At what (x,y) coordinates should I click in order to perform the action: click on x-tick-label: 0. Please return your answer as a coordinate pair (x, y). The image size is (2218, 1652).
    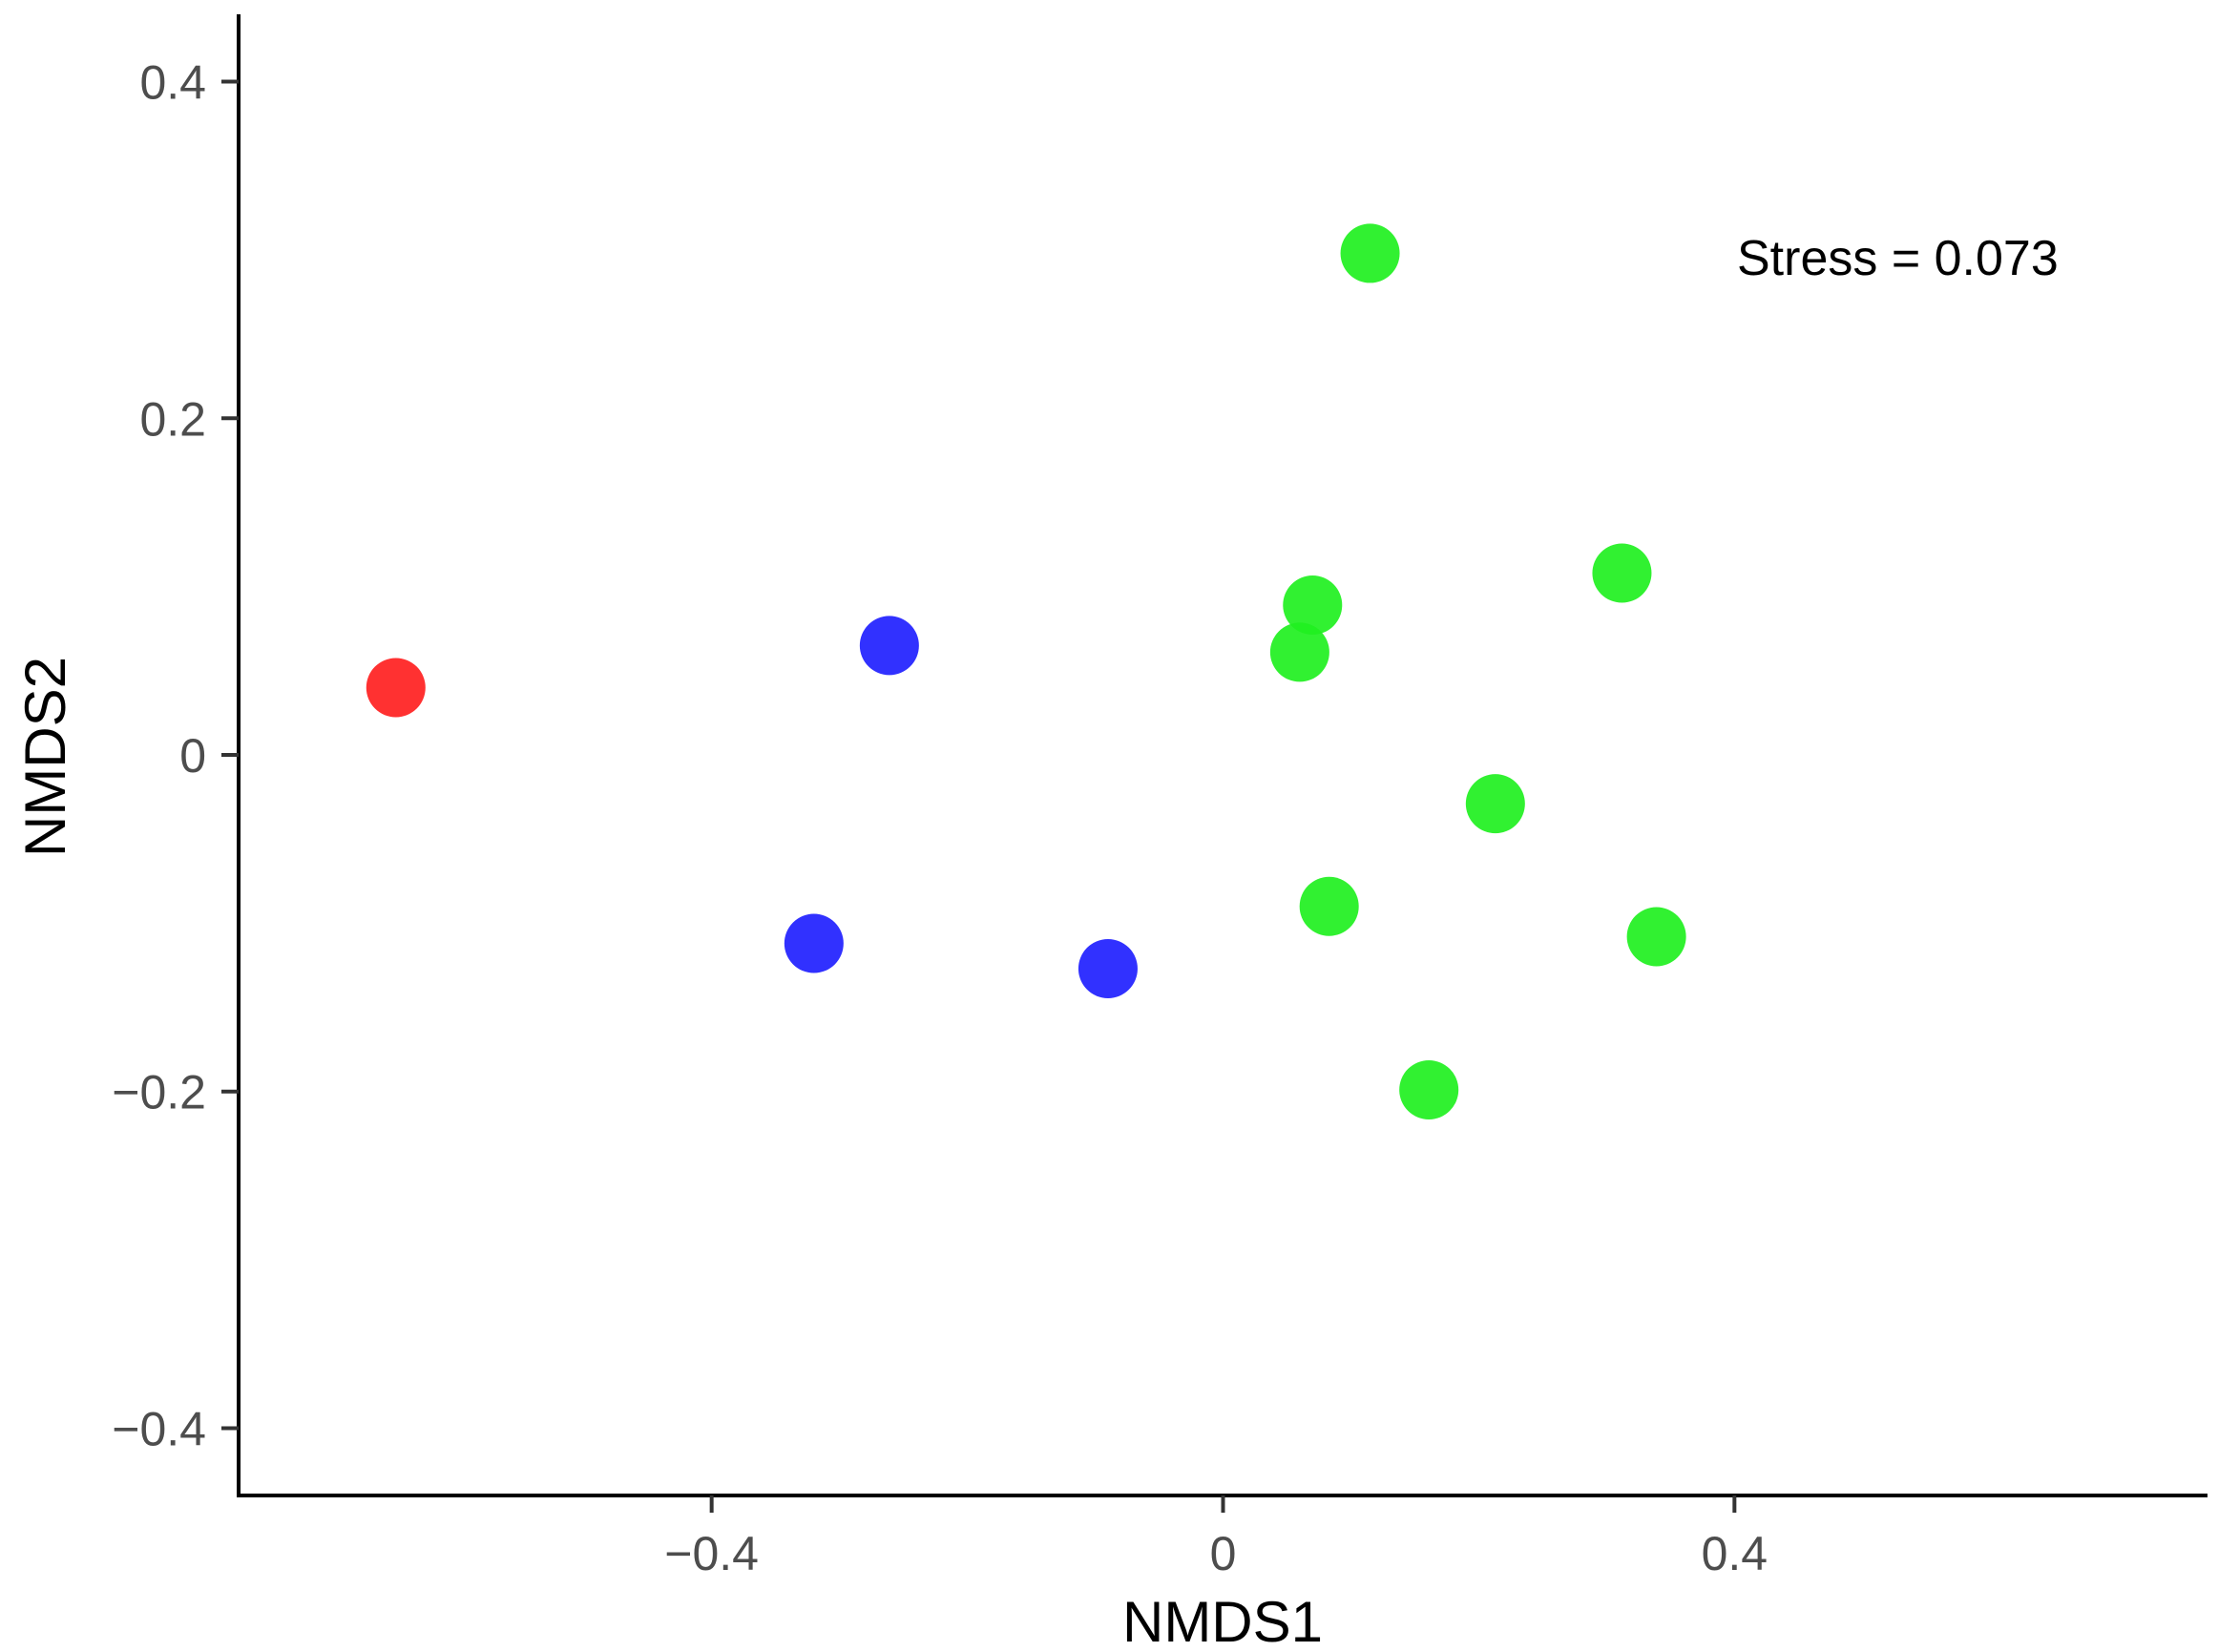
    Looking at the image, I should click on (1223, 1553).